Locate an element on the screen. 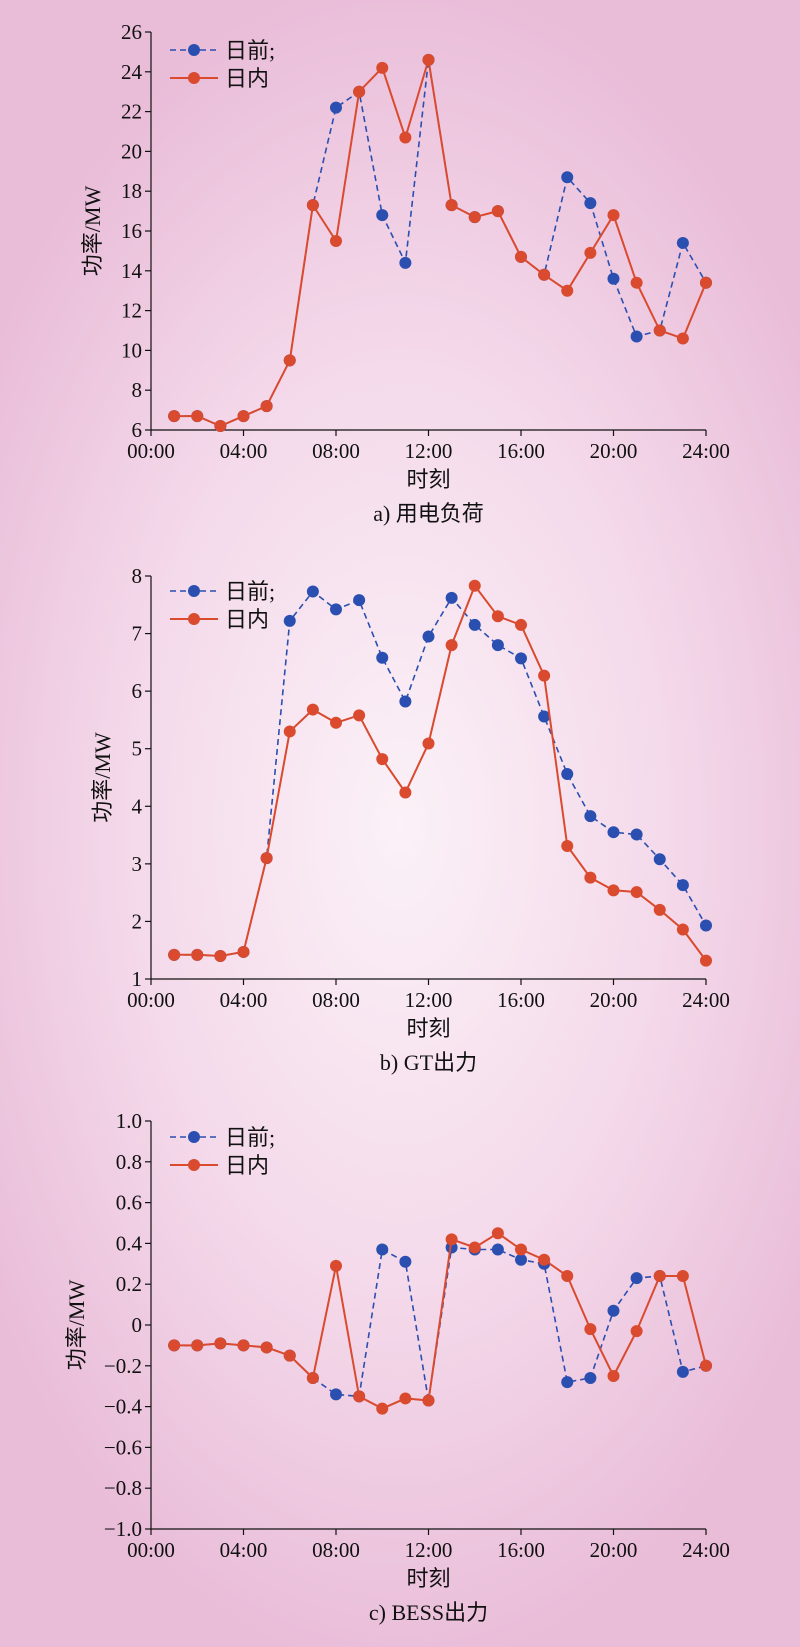 Image resolution: width=800 pixels, height=1647 pixels. y-tick-label: −1.0 is located at coordinates (123, 1529).